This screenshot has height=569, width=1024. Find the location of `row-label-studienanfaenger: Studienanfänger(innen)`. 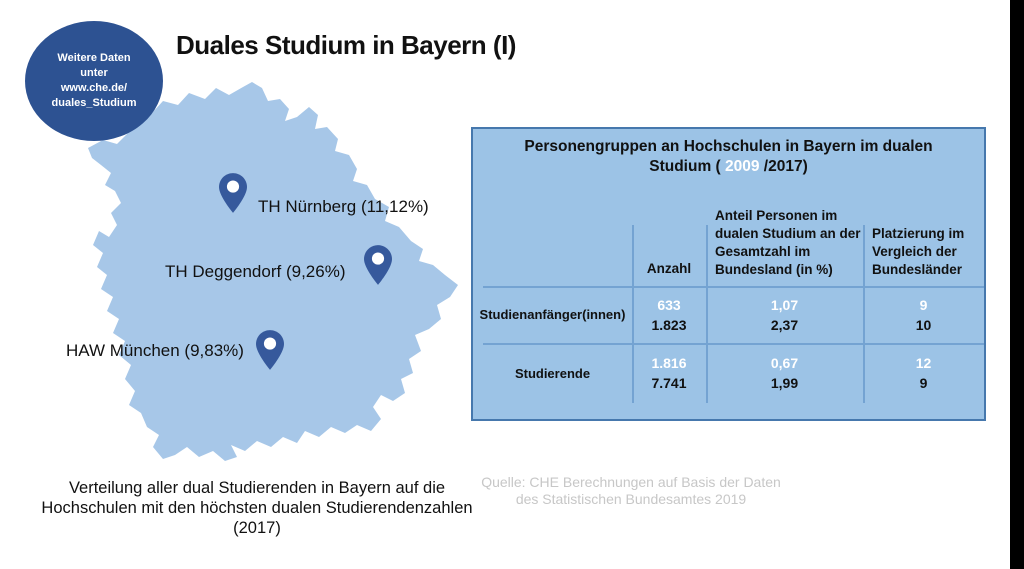

row-label-studienanfaenger: Studienanfänger(innen) is located at coordinates (552, 314).